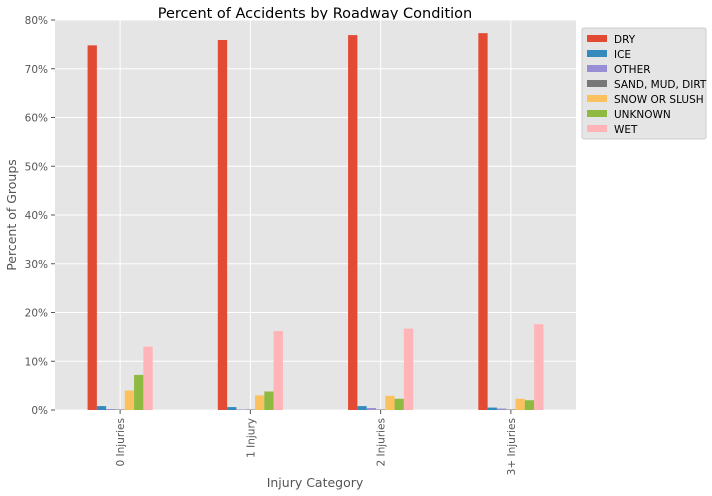  What do you see at coordinates (121, 442) in the screenshot?
I see `x-tick-label: 0 Injuries` at bounding box center [121, 442].